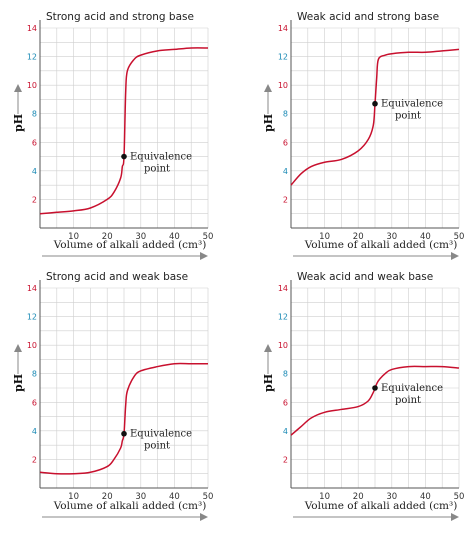 Image resolution: width=474 pixels, height=533 pixels. What do you see at coordinates (365, 277) in the screenshot?
I see `chart-title: Weak acid and weak base` at bounding box center [365, 277].